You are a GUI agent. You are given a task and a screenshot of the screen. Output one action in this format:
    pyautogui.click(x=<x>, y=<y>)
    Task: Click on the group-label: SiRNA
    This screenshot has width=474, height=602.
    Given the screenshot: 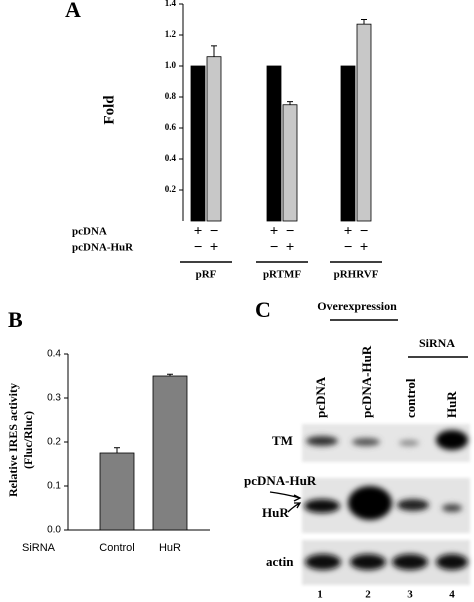 What is the action you would take?
    pyautogui.click(x=437, y=343)
    